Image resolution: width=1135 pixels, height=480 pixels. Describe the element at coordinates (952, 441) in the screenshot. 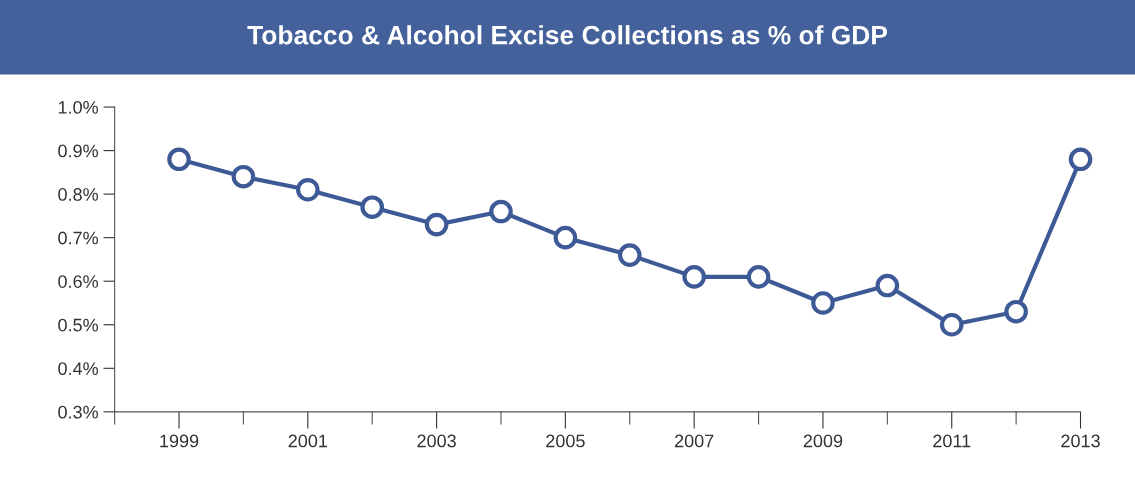

I see `x-tick-label: 2011` at that location.